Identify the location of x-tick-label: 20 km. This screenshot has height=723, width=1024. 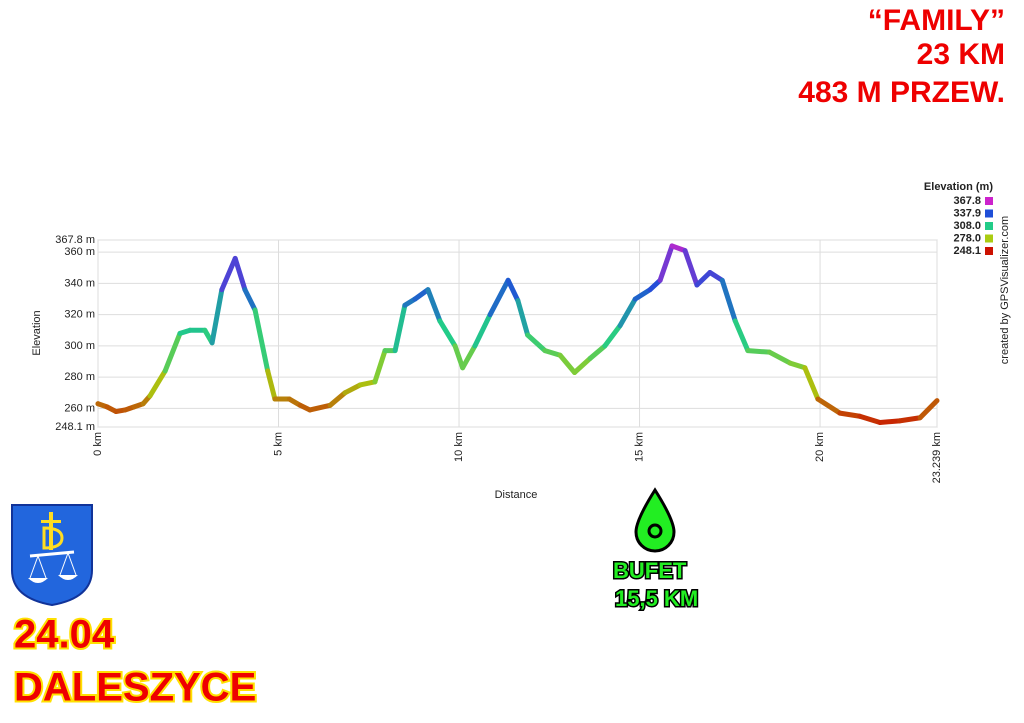
(820, 447).